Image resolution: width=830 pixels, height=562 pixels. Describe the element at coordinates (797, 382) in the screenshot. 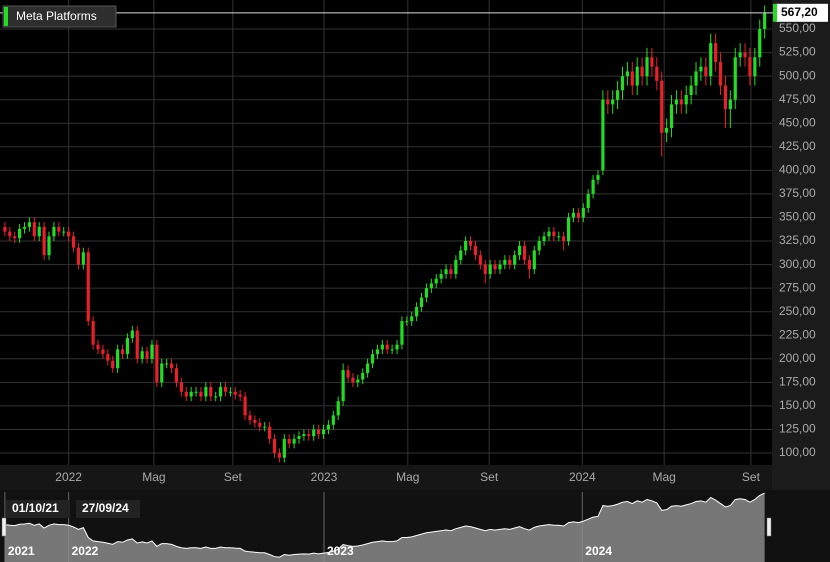

I see `y-tick-label: 175,00` at that location.